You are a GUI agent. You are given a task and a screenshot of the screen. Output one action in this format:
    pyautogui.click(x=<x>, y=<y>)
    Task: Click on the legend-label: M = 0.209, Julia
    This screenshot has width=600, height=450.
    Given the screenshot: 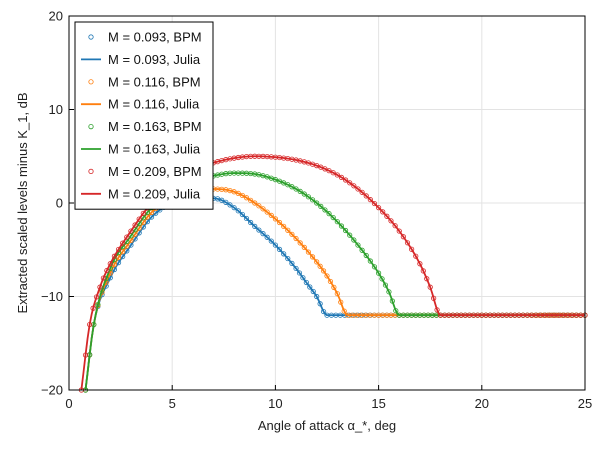 What is the action you would take?
    pyautogui.click(x=154, y=193)
    